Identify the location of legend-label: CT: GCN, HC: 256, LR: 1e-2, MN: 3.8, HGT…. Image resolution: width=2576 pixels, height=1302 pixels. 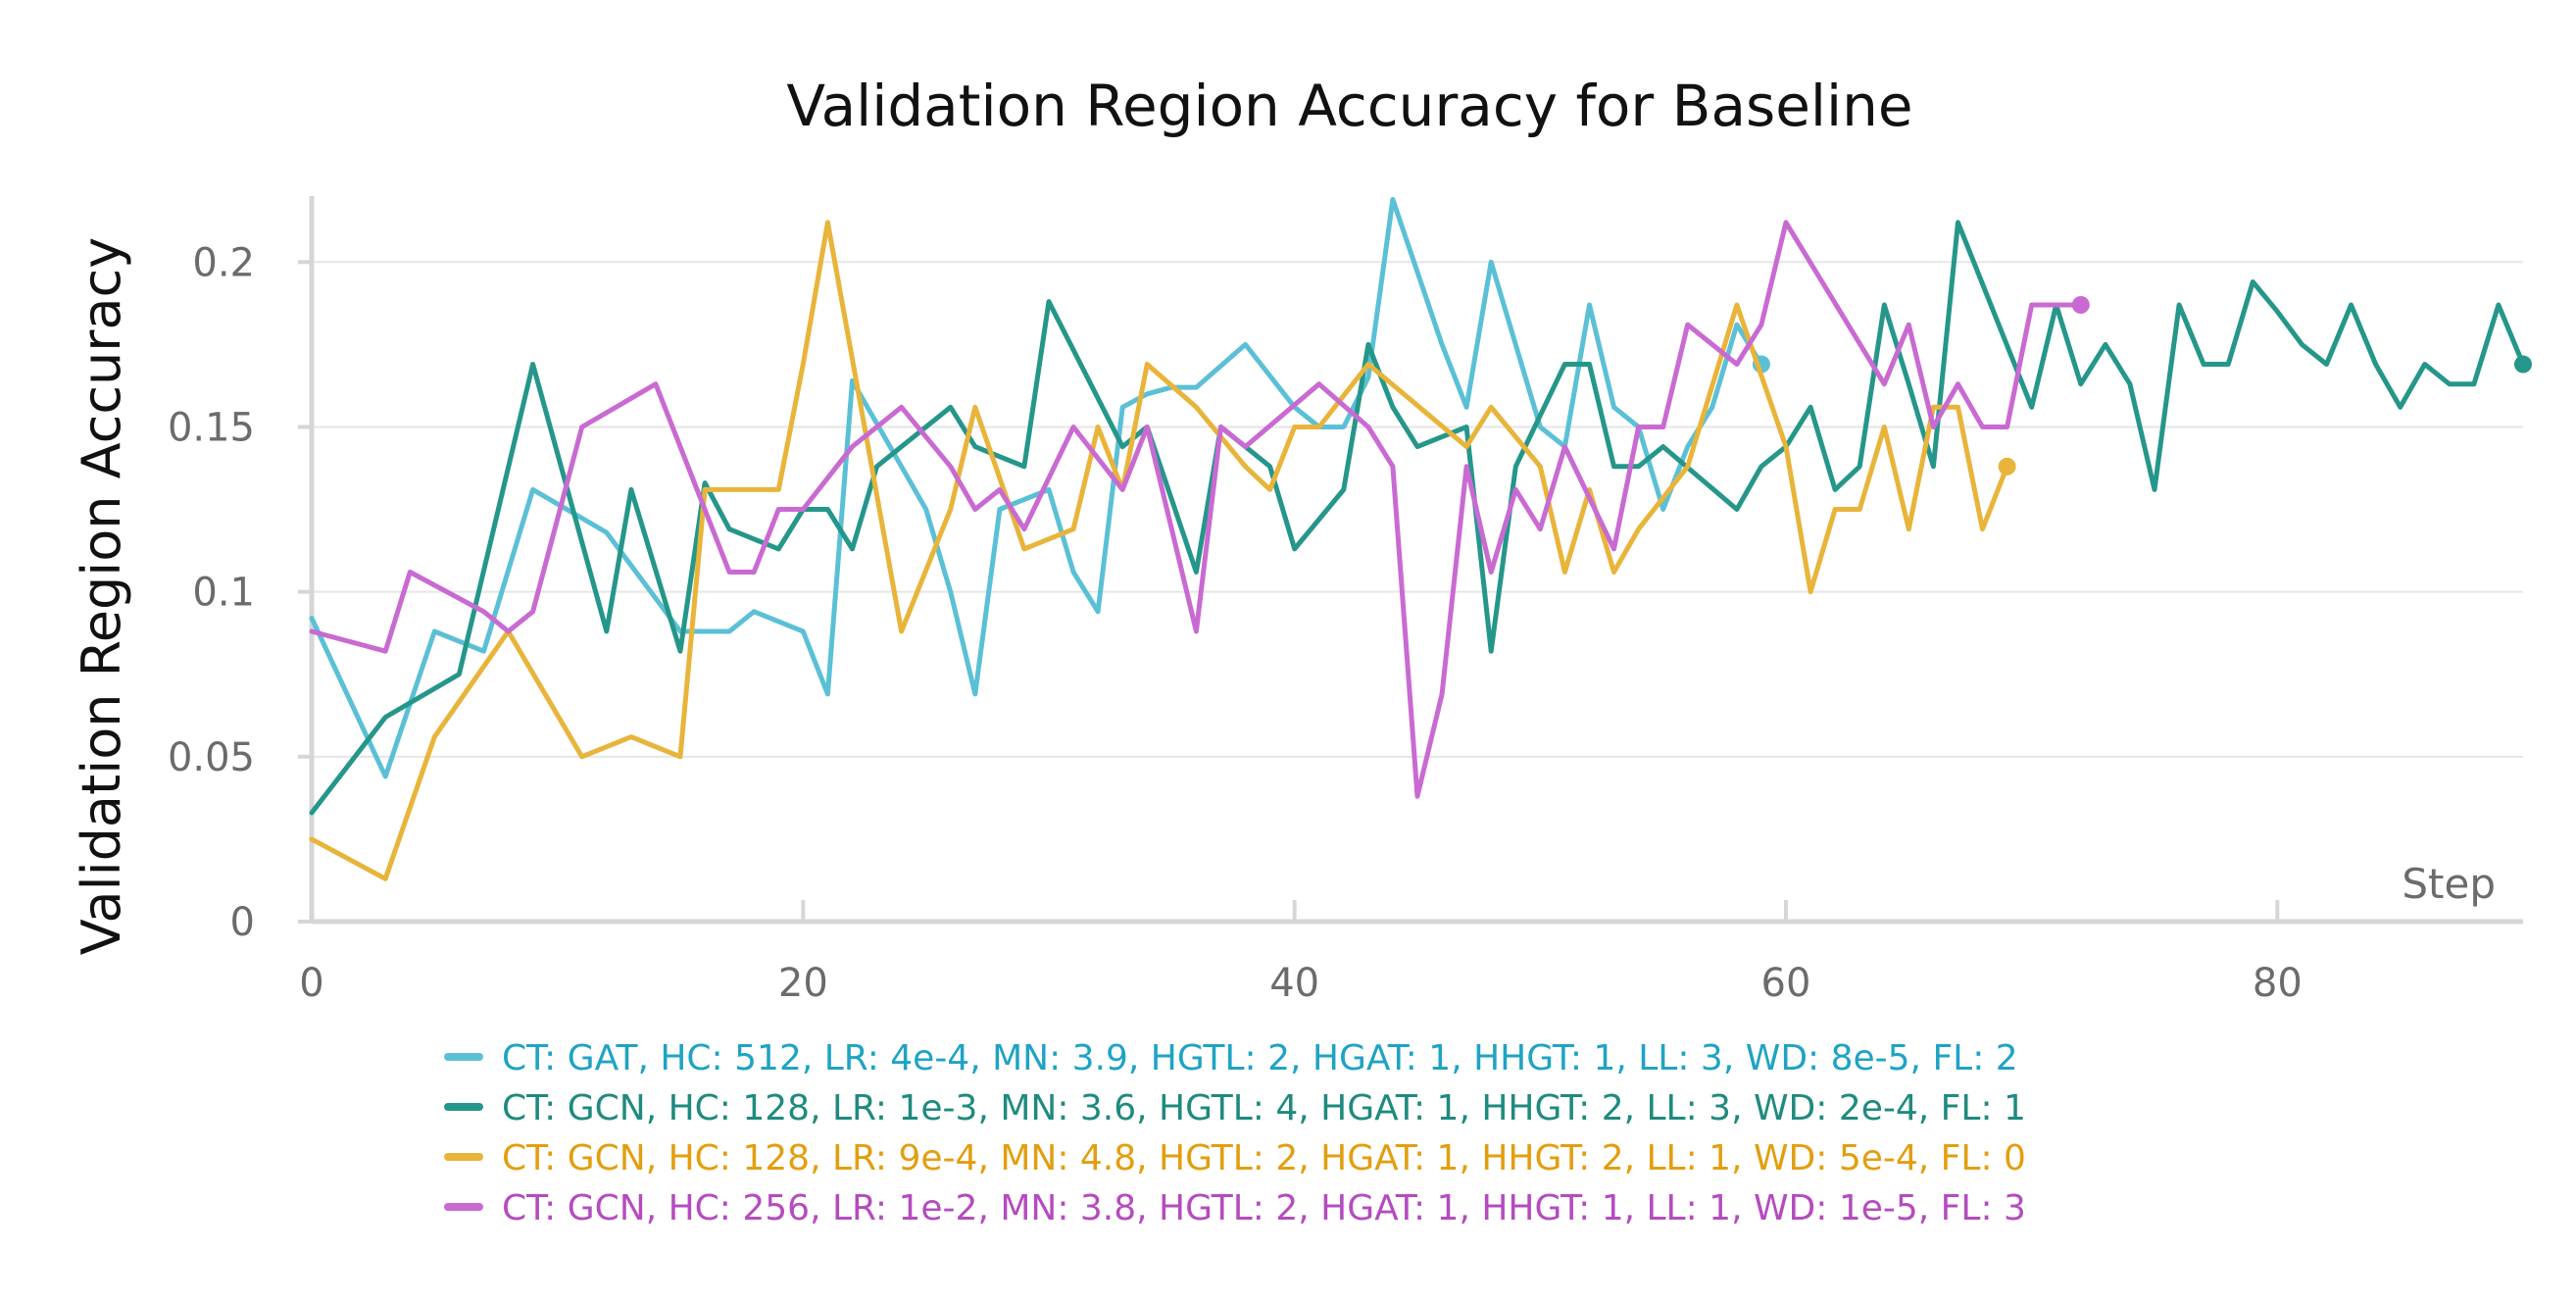
(1264, 1208).